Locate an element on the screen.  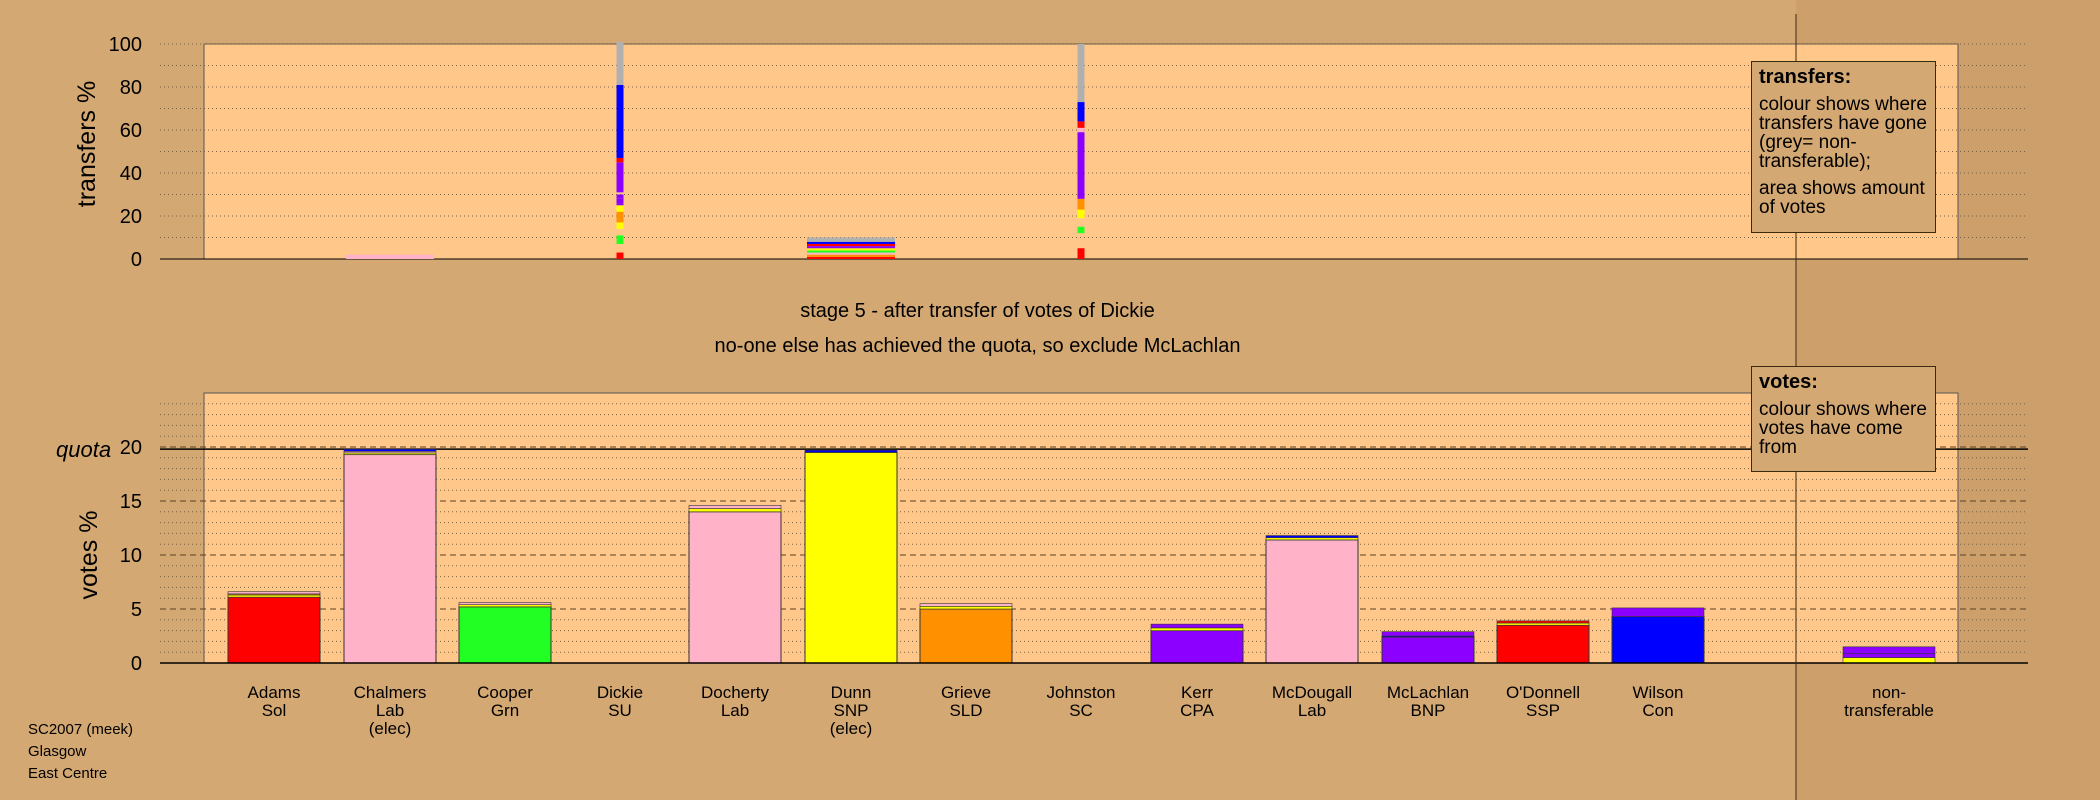
votes-tick-label: 0 is located at coordinates (136, 664).